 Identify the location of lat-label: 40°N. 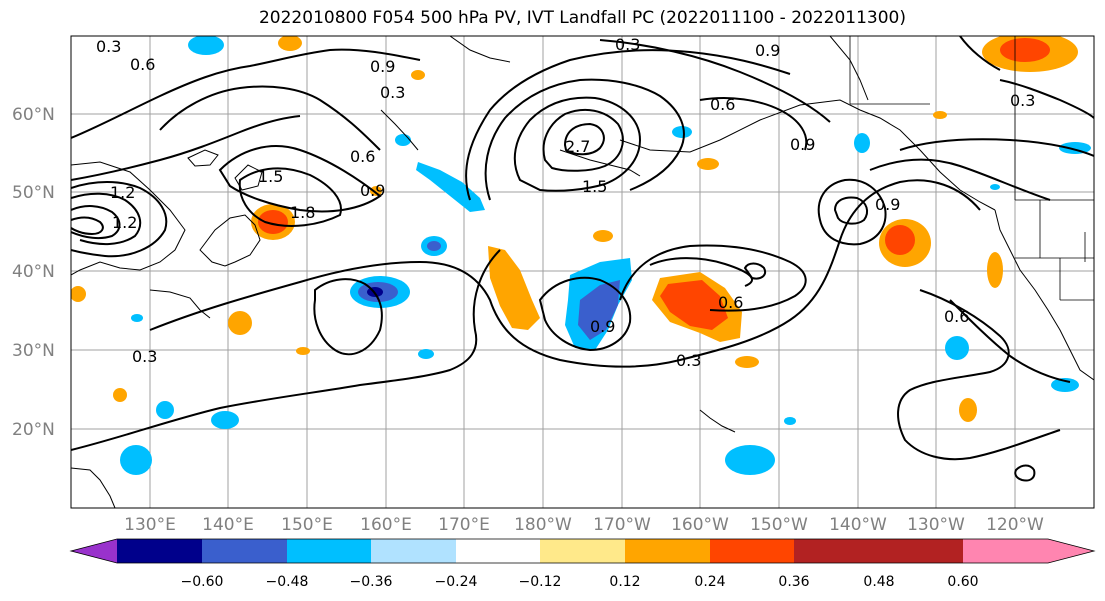
(33, 272).